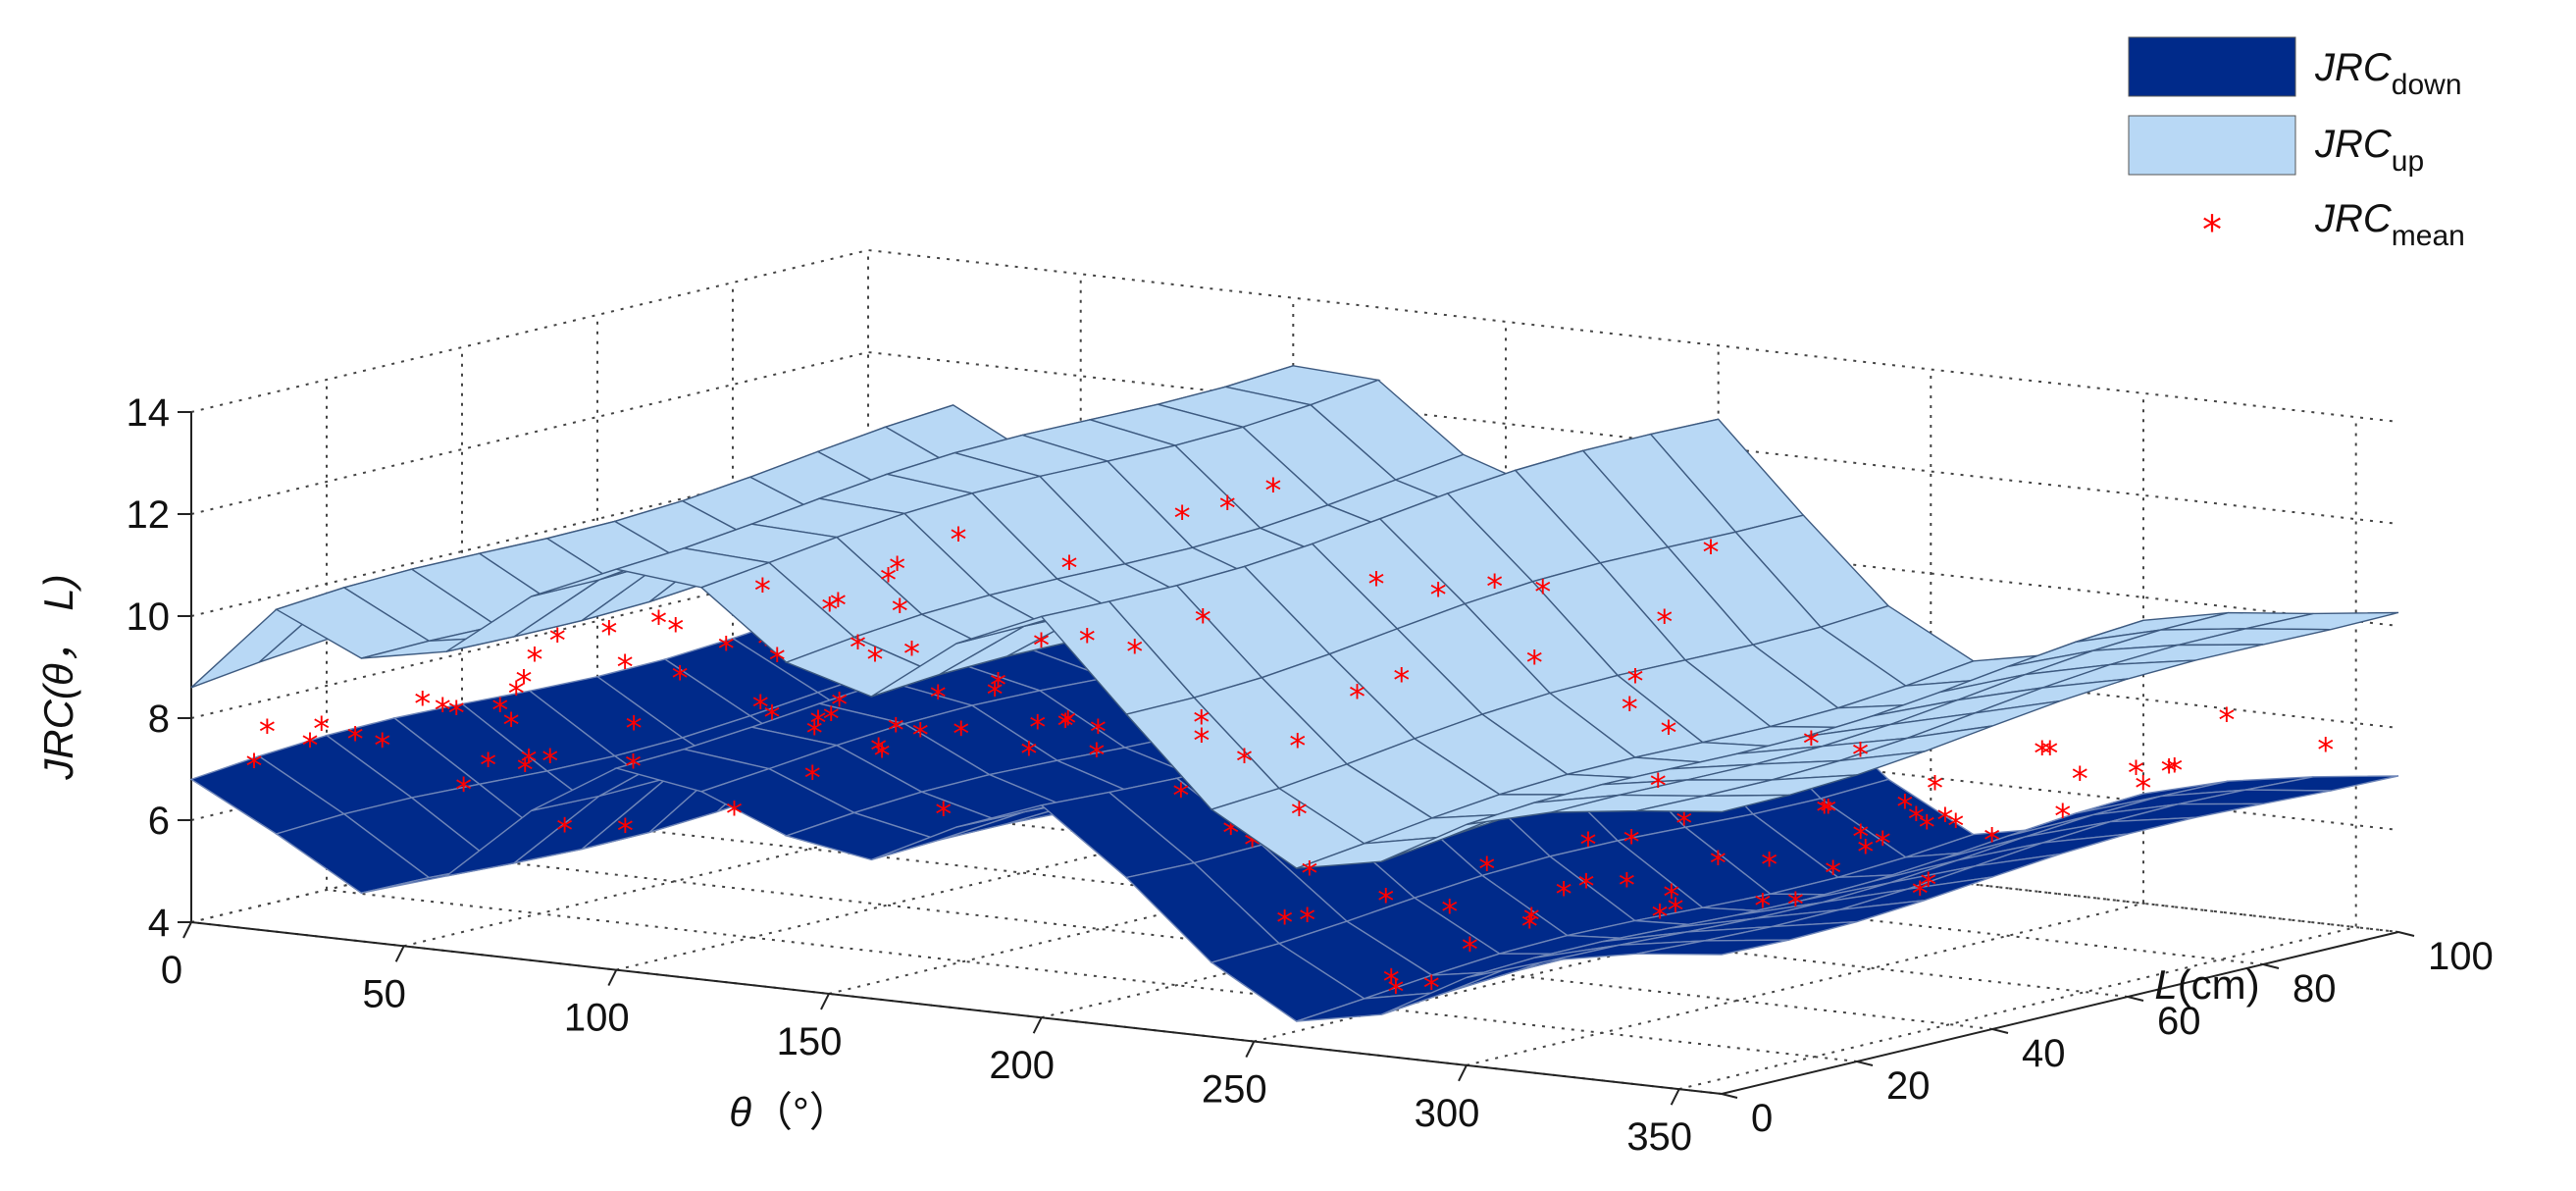 This screenshot has width=2576, height=1191. Describe the element at coordinates (2271, 966) in the screenshot. I see `L-tick-mark` at that location.